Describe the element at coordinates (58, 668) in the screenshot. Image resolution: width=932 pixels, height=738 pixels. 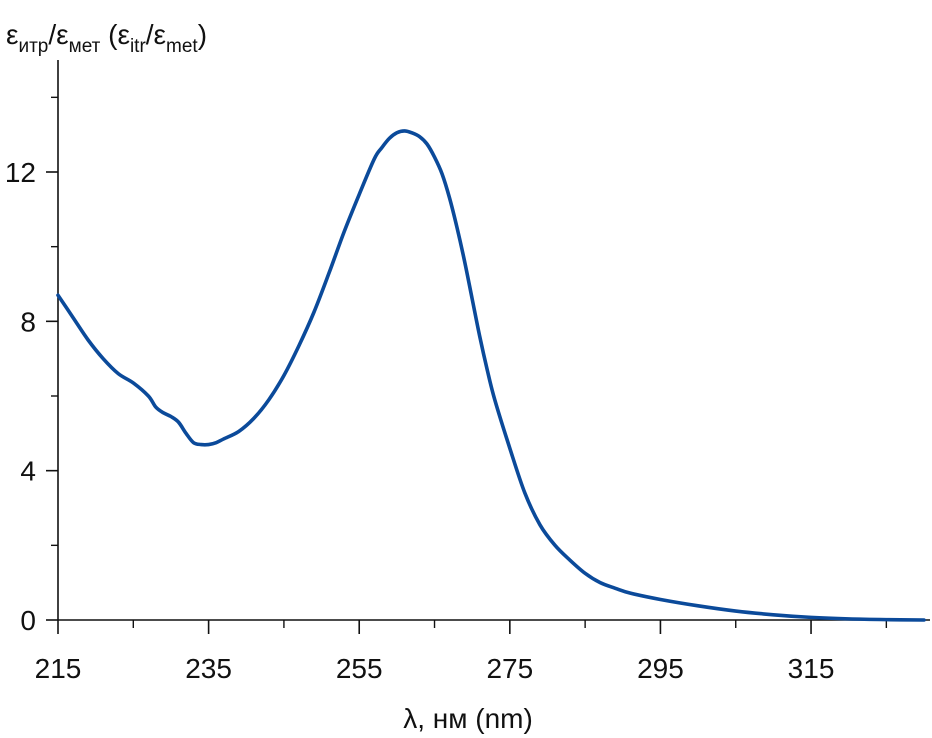
I see `x-tick-label: 215` at that location.